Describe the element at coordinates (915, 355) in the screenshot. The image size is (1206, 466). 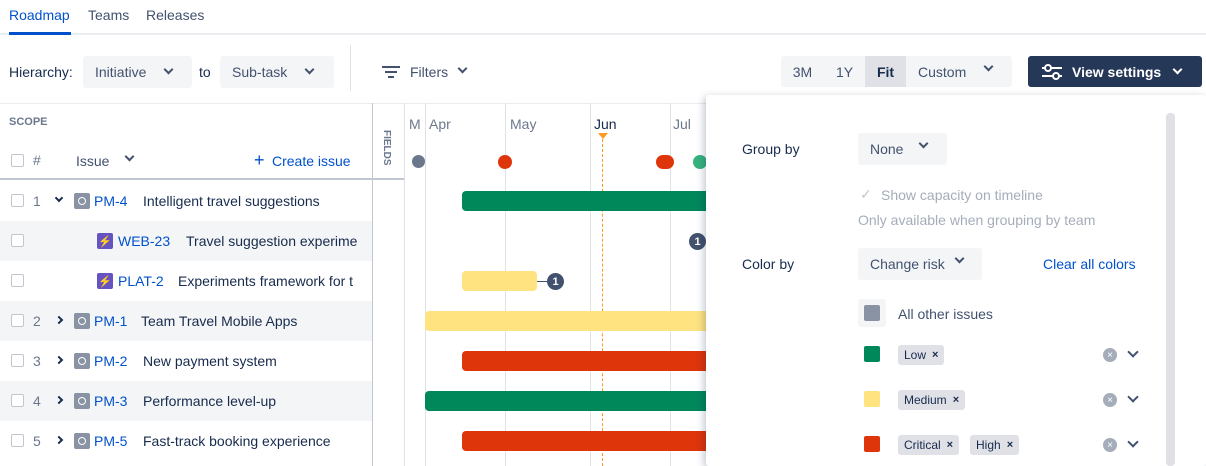
I see `tag-label: Low` at that location.